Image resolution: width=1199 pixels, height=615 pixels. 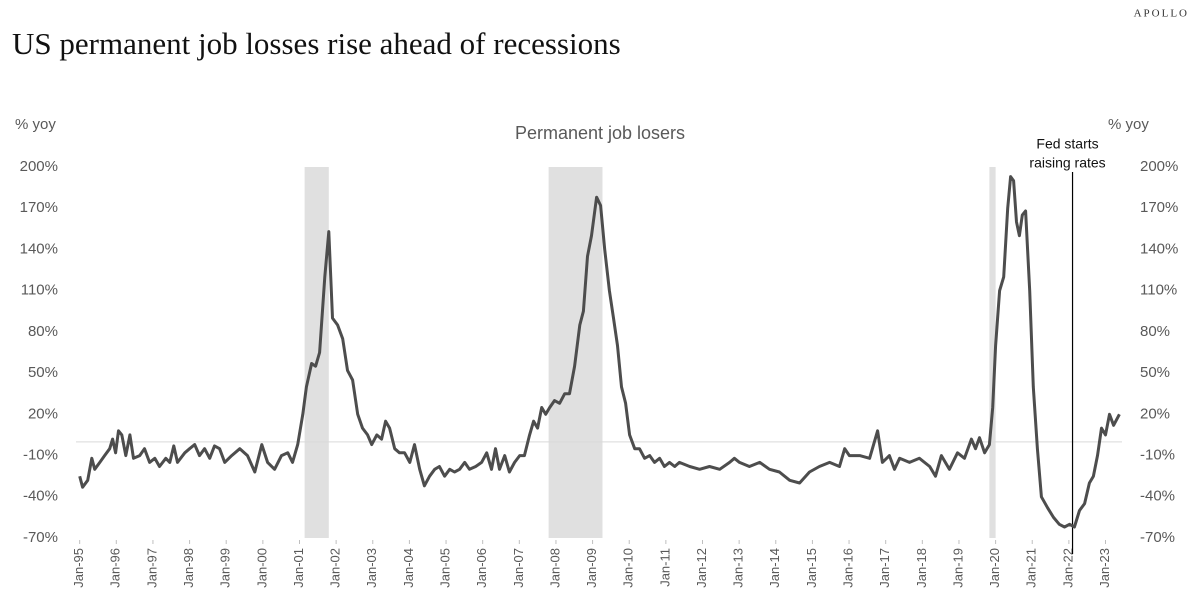 What do you see at coordinates (738, 568) in the screenshot?
I see `x-tick-label: Jan-13` at bounding box center [738, 568].